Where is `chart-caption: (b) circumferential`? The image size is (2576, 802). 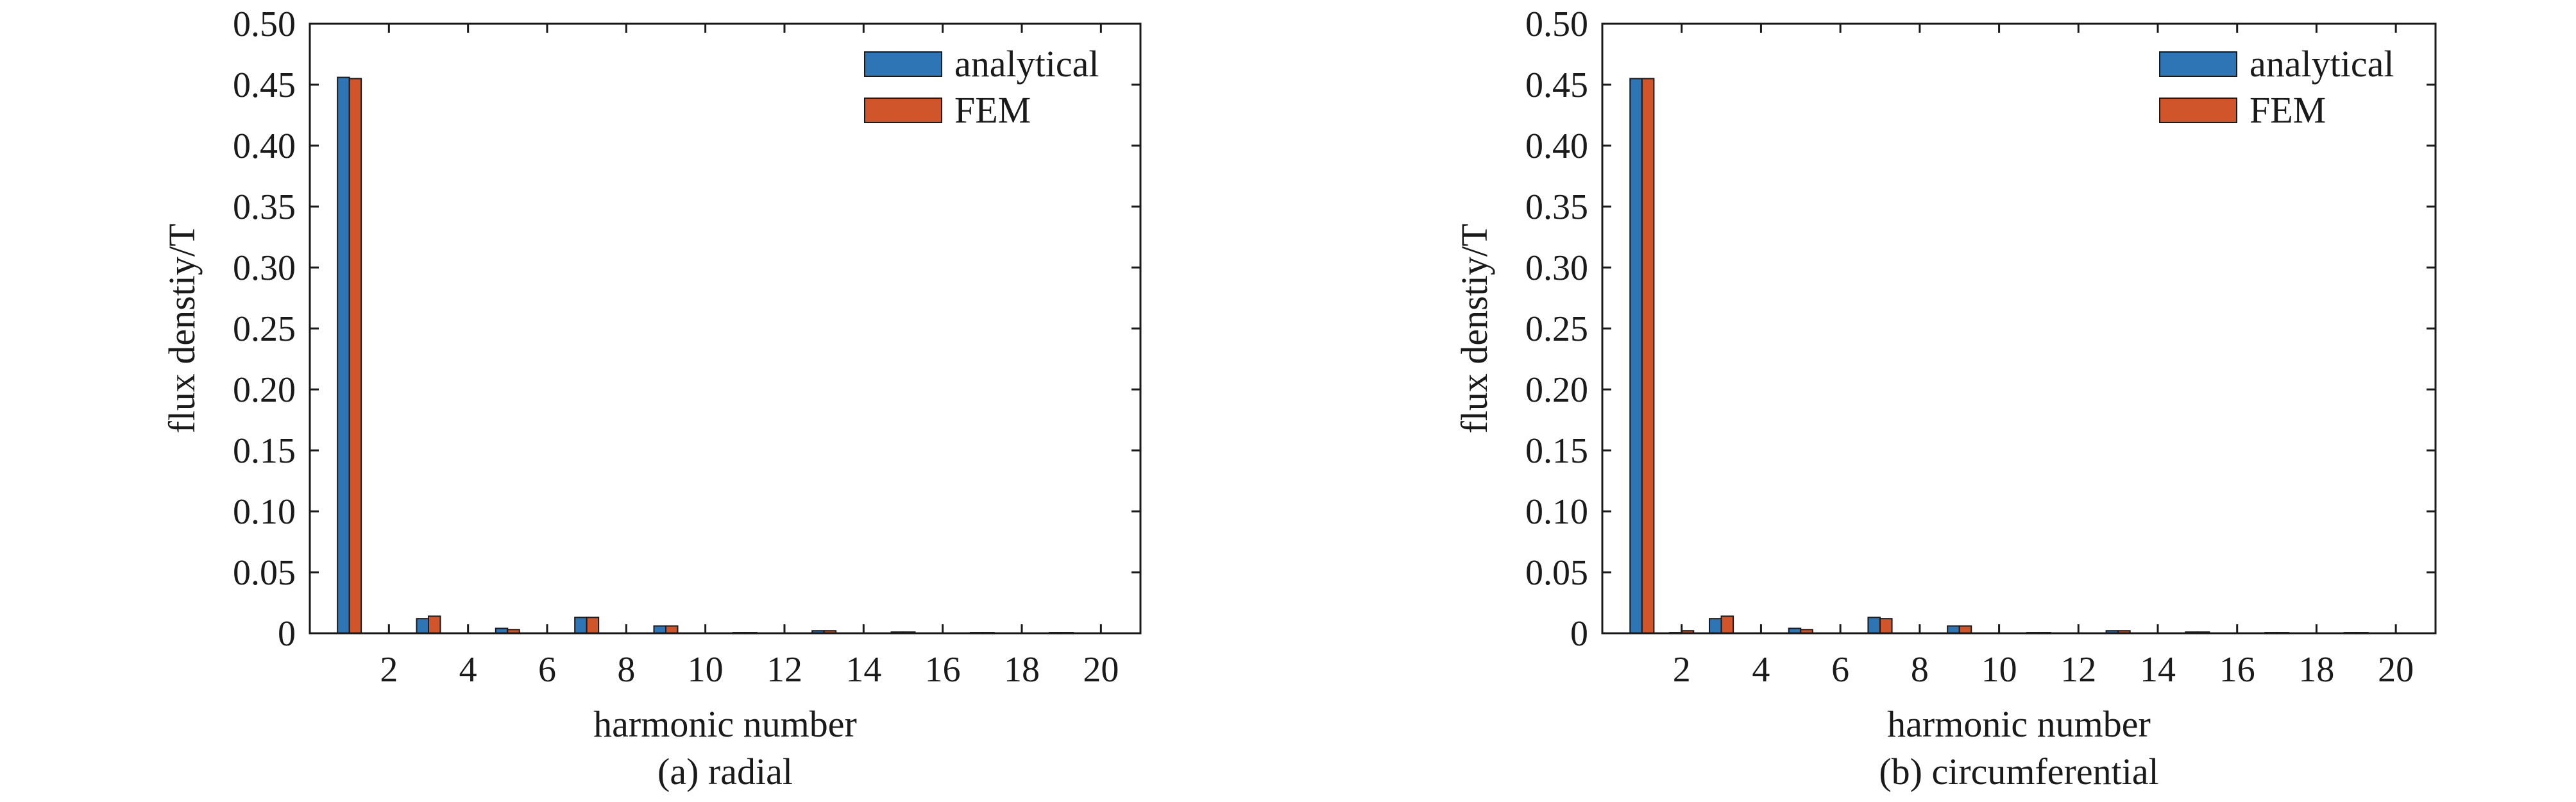 chart-caption: (b) circumferential is located at coordinates (2018, 771).